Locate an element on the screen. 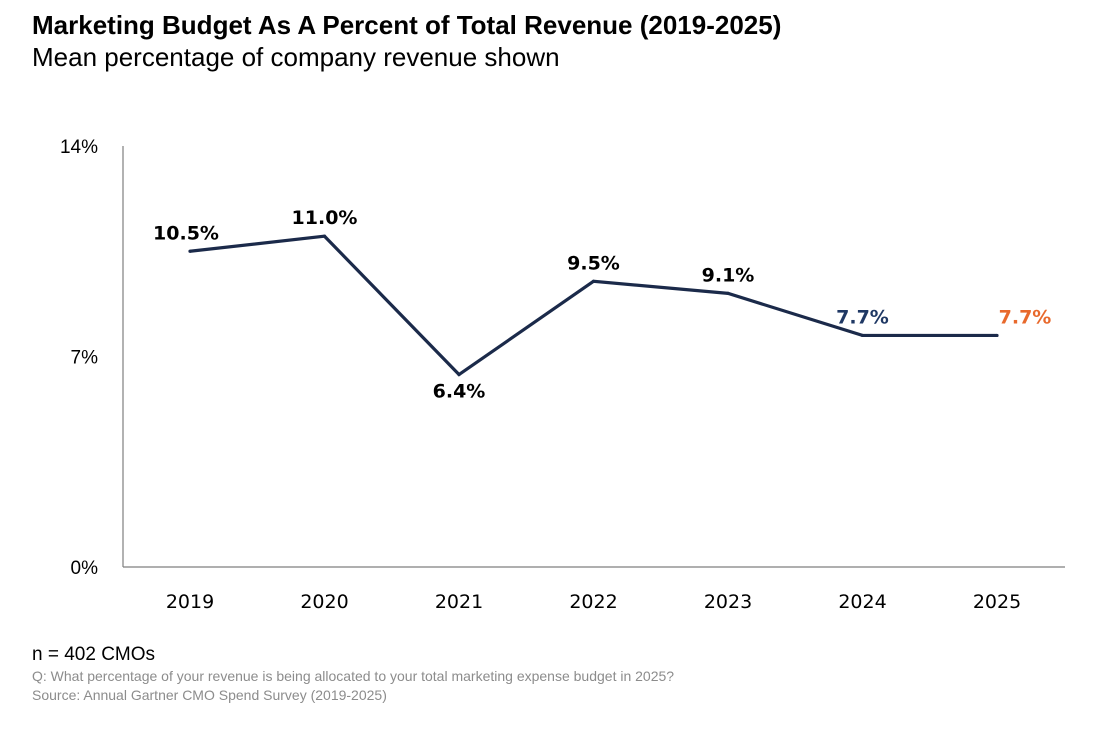 The width and height of the screenshot is (1102, 748). x-tick-label: 2019 is located at coordinates (190, 602).